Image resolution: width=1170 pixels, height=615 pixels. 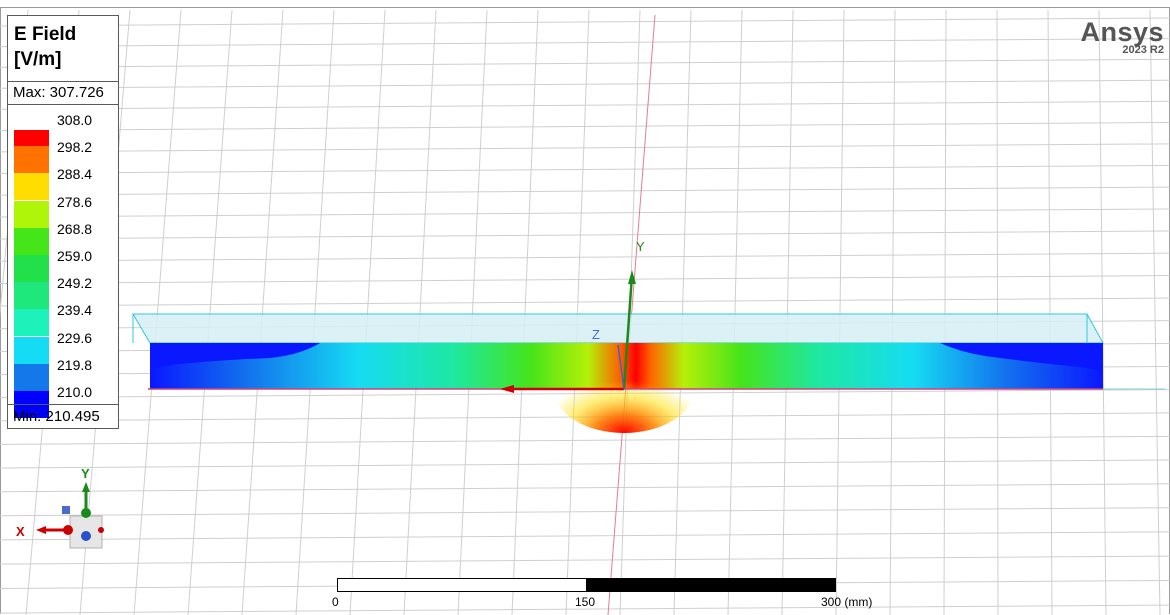 What do you see at coordinates (63, 81) in the screenshot?
I see `legend-divider` at bounding box center [63, 81].